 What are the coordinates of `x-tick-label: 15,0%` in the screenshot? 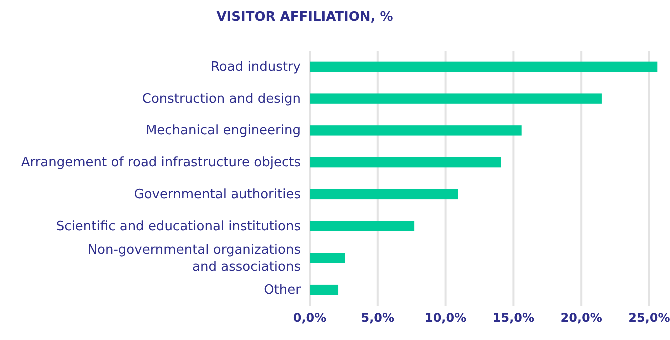 It's located at (513, 318).